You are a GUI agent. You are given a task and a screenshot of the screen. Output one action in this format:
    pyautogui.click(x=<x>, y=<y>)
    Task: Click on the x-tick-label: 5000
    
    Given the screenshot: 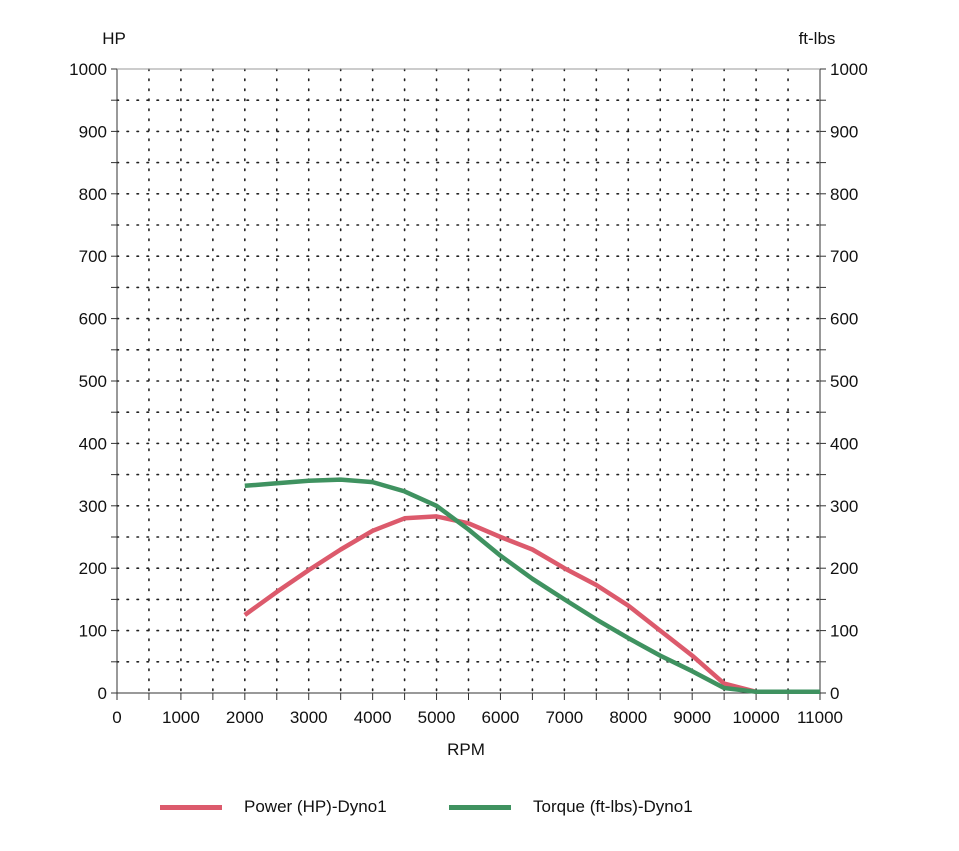 What is the action you would take?
    pyautogui.click(x=437, y=717)
    